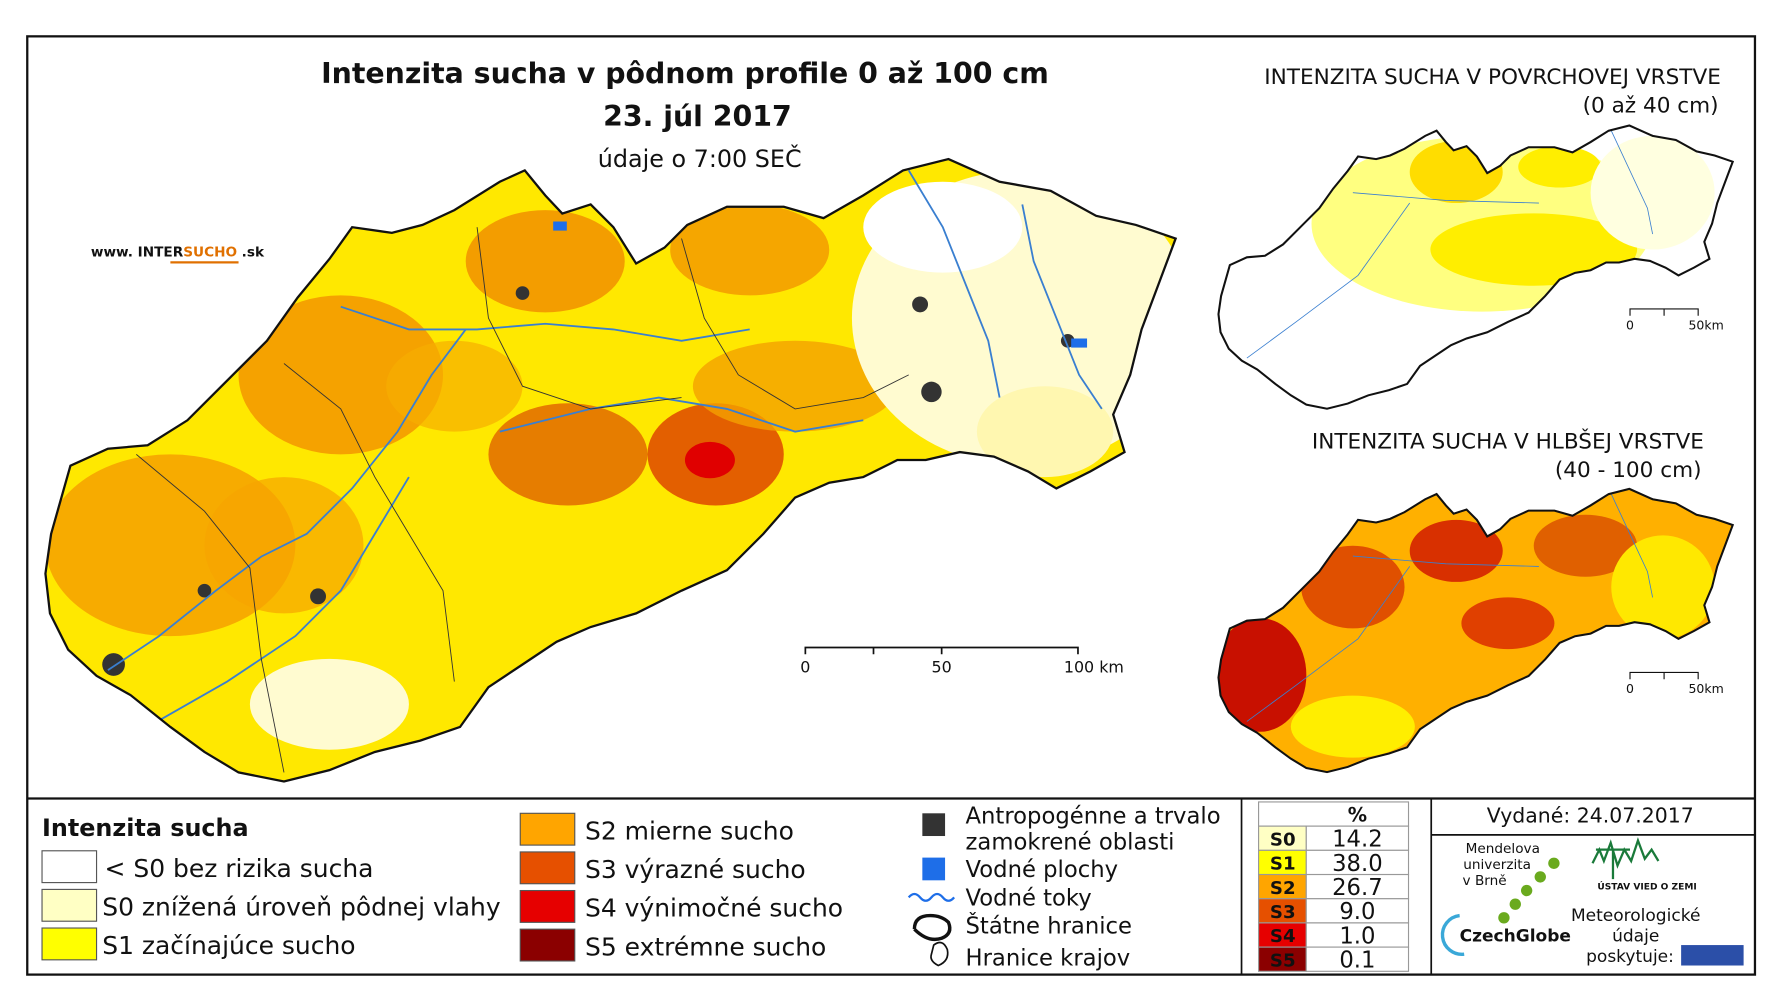 Image resolution: width=1772 pixels, height=1003 pixels. I want to click on credit-ustav: ÚSTAV VIED O ZEMI, so click(1646, 886).